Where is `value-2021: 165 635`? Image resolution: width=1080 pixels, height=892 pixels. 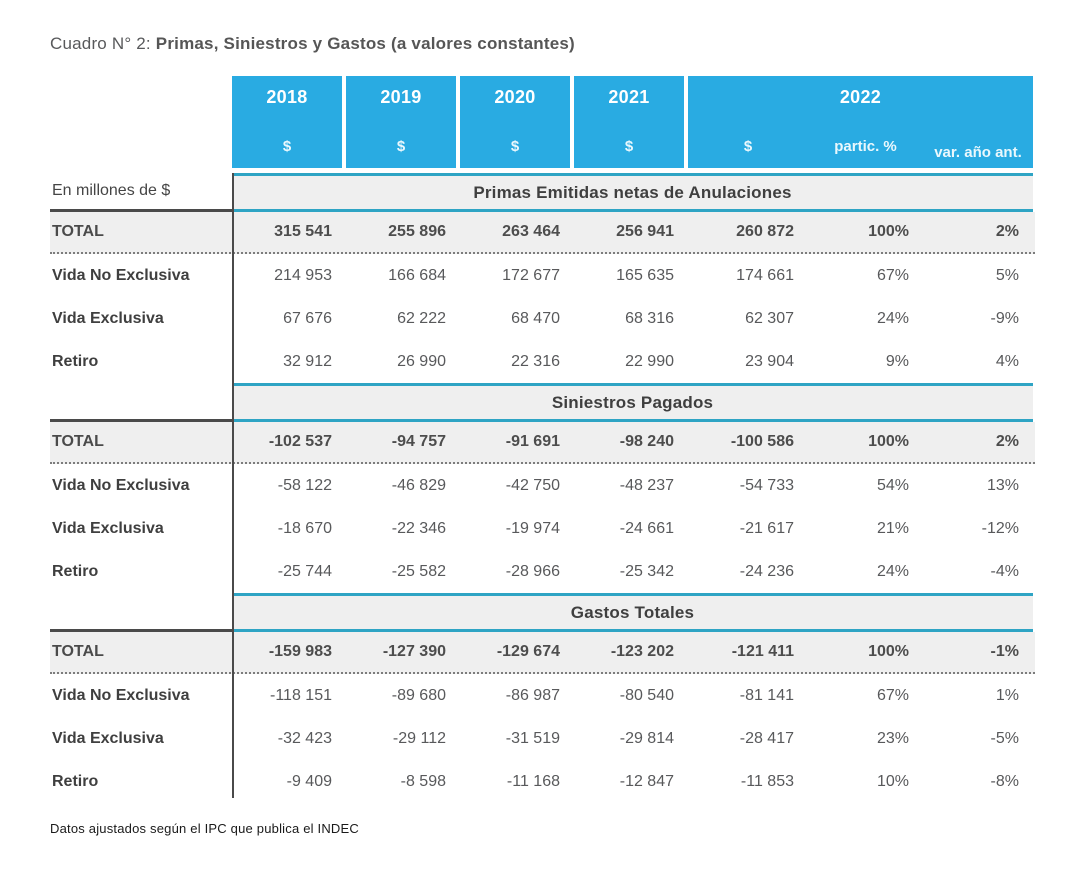
value-2021: 165 635 is located at coordinates (645, 275).